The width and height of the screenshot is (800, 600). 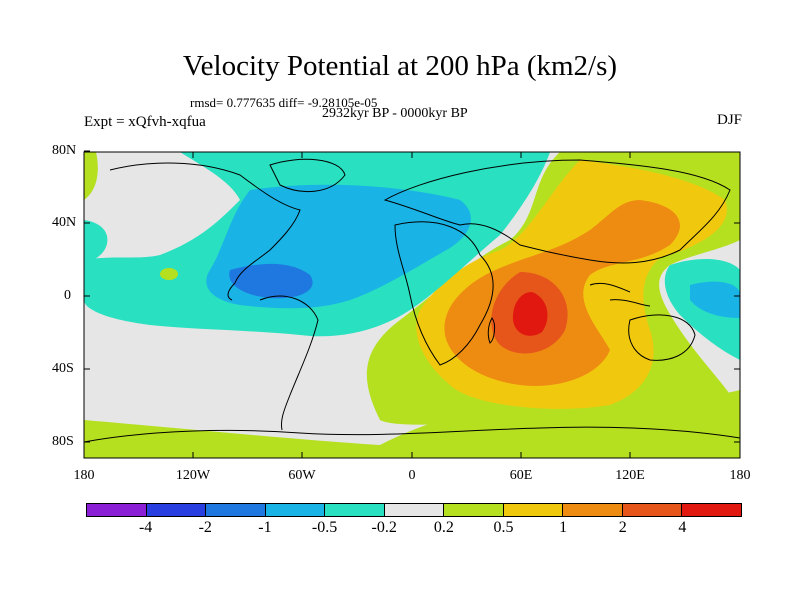 I want to click on season-label: DJF, so click(x=729, y=120).